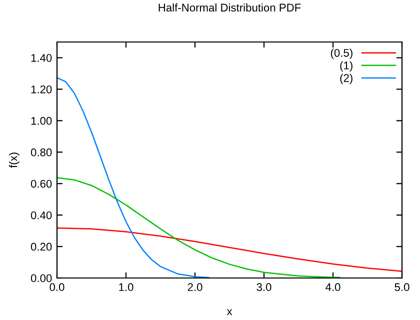 Image resolution: width=420 pixels, height=320 pixels. I want to click on chart-title: Half-Normal Distribution PDF, so click(229, 7).